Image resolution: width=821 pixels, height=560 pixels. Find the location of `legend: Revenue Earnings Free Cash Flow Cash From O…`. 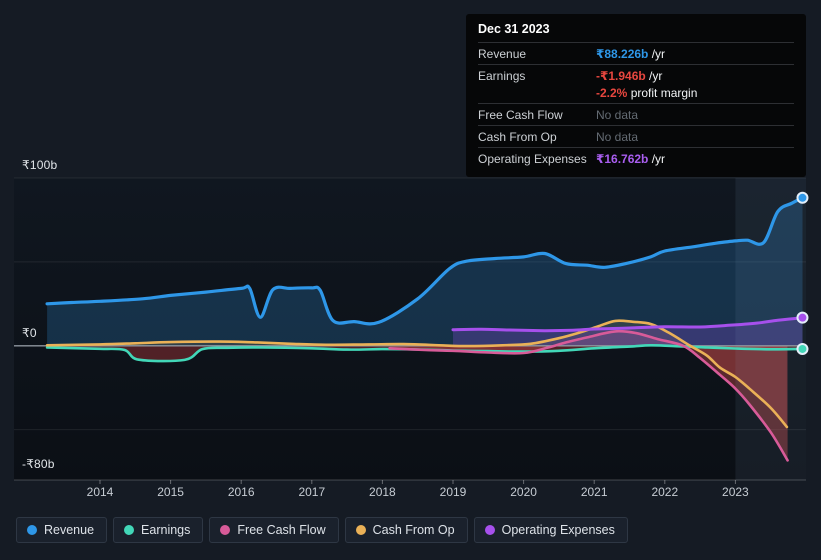

legend: Revenue Earnings Free Cash Flow Cash From O… is located at coordinates (322, 530).